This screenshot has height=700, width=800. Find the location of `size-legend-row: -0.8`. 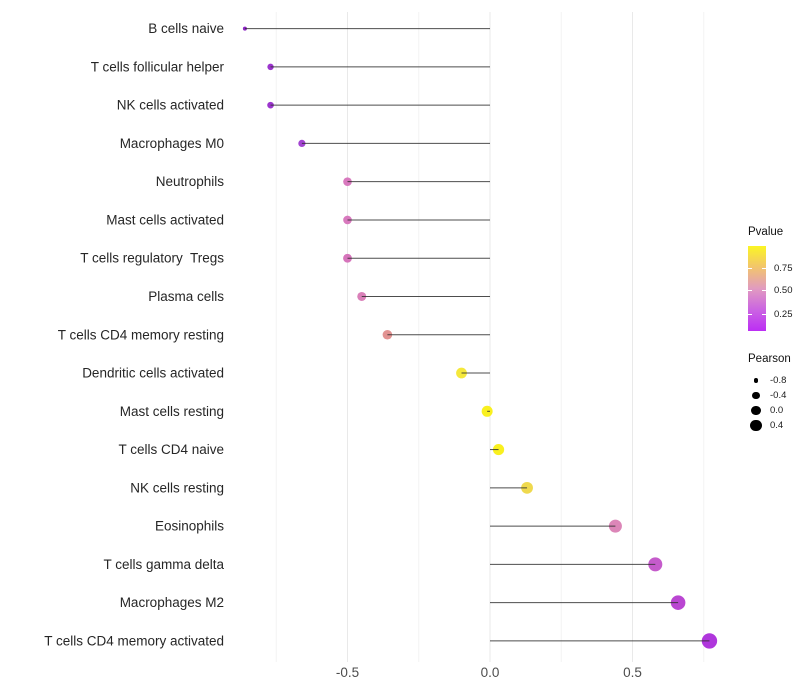

size-legend-row: -0.8 is located at coordinates (774, 380).